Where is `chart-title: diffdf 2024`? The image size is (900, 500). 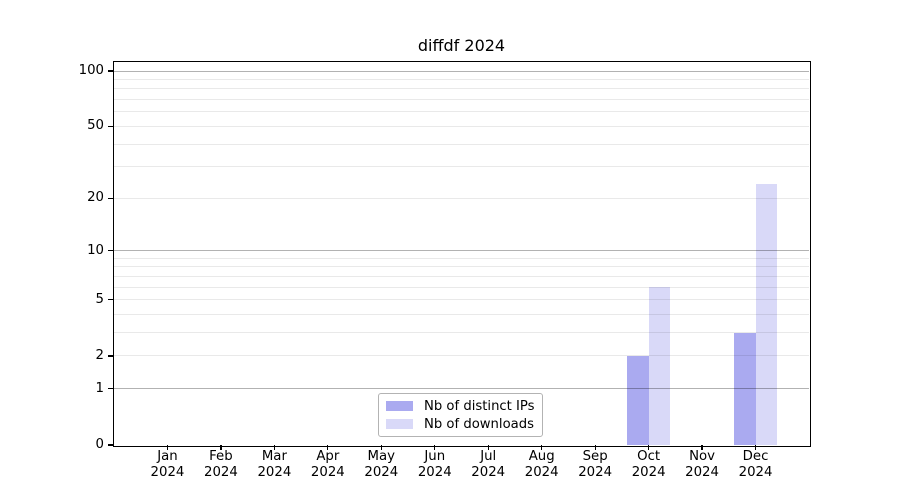 chart-title: diffdf 2024 is located at coordinates (461, 45).